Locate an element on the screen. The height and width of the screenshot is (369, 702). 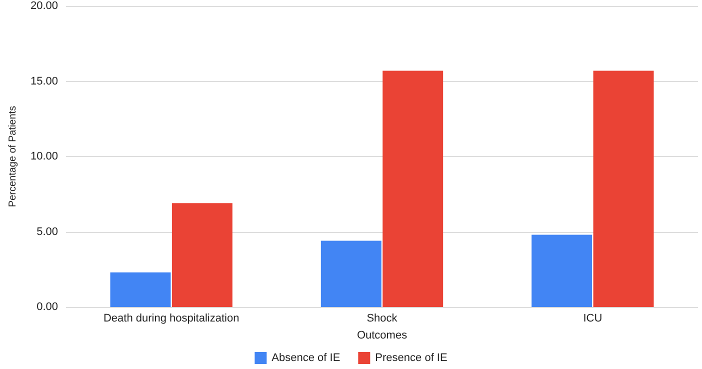
y-axis-title: Percentage of Patients is located at coordinates (13, 157).